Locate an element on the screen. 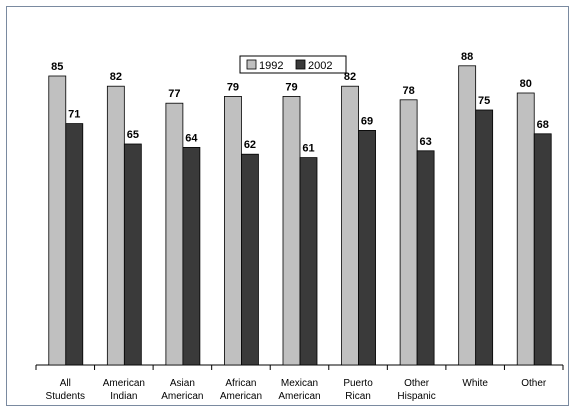  data-label-1992: 88 is located at coordinates (467, 57).